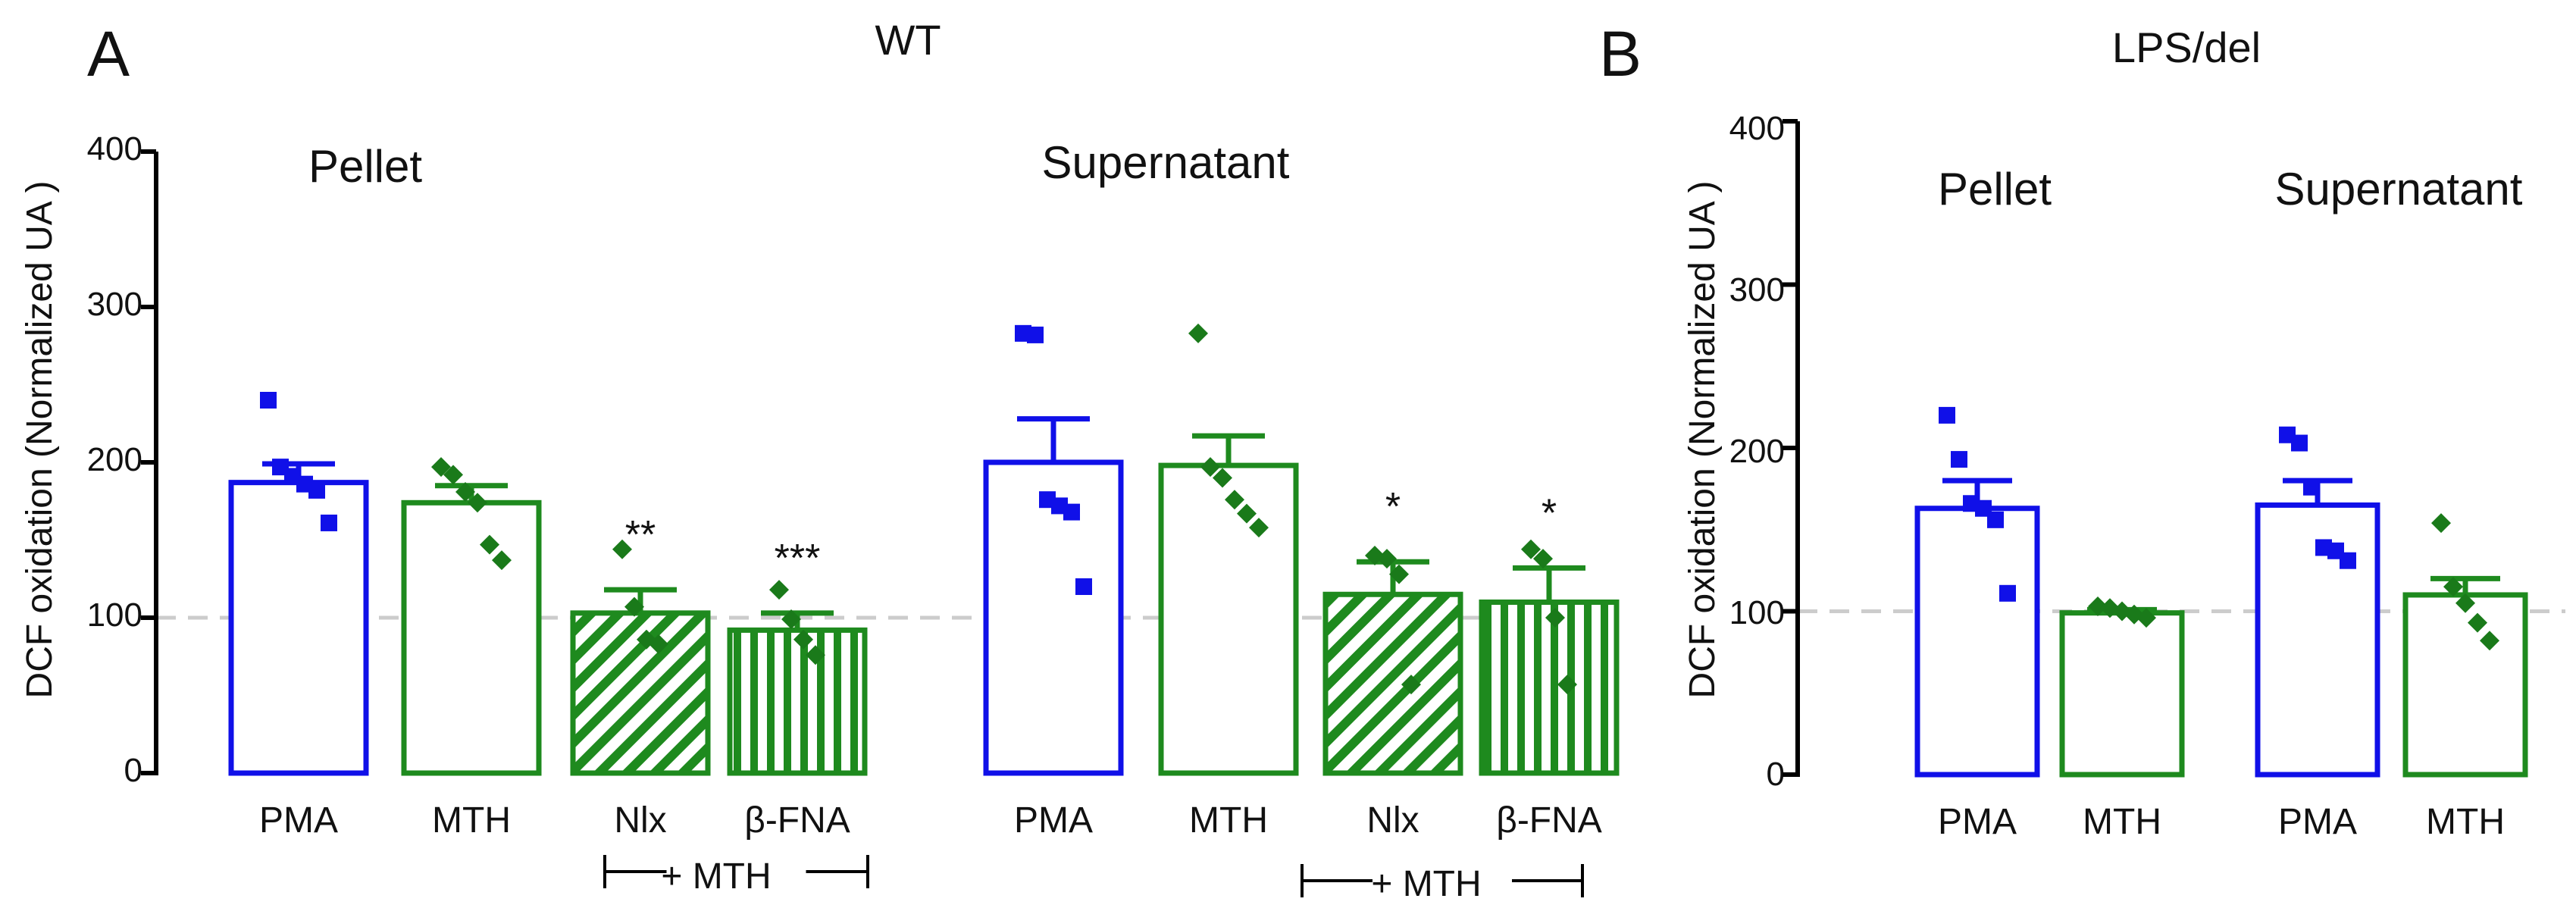 The width and height of the screenshot is (2576, 908). I want to click on panel-a-significance-label: **, so click(641, 535).